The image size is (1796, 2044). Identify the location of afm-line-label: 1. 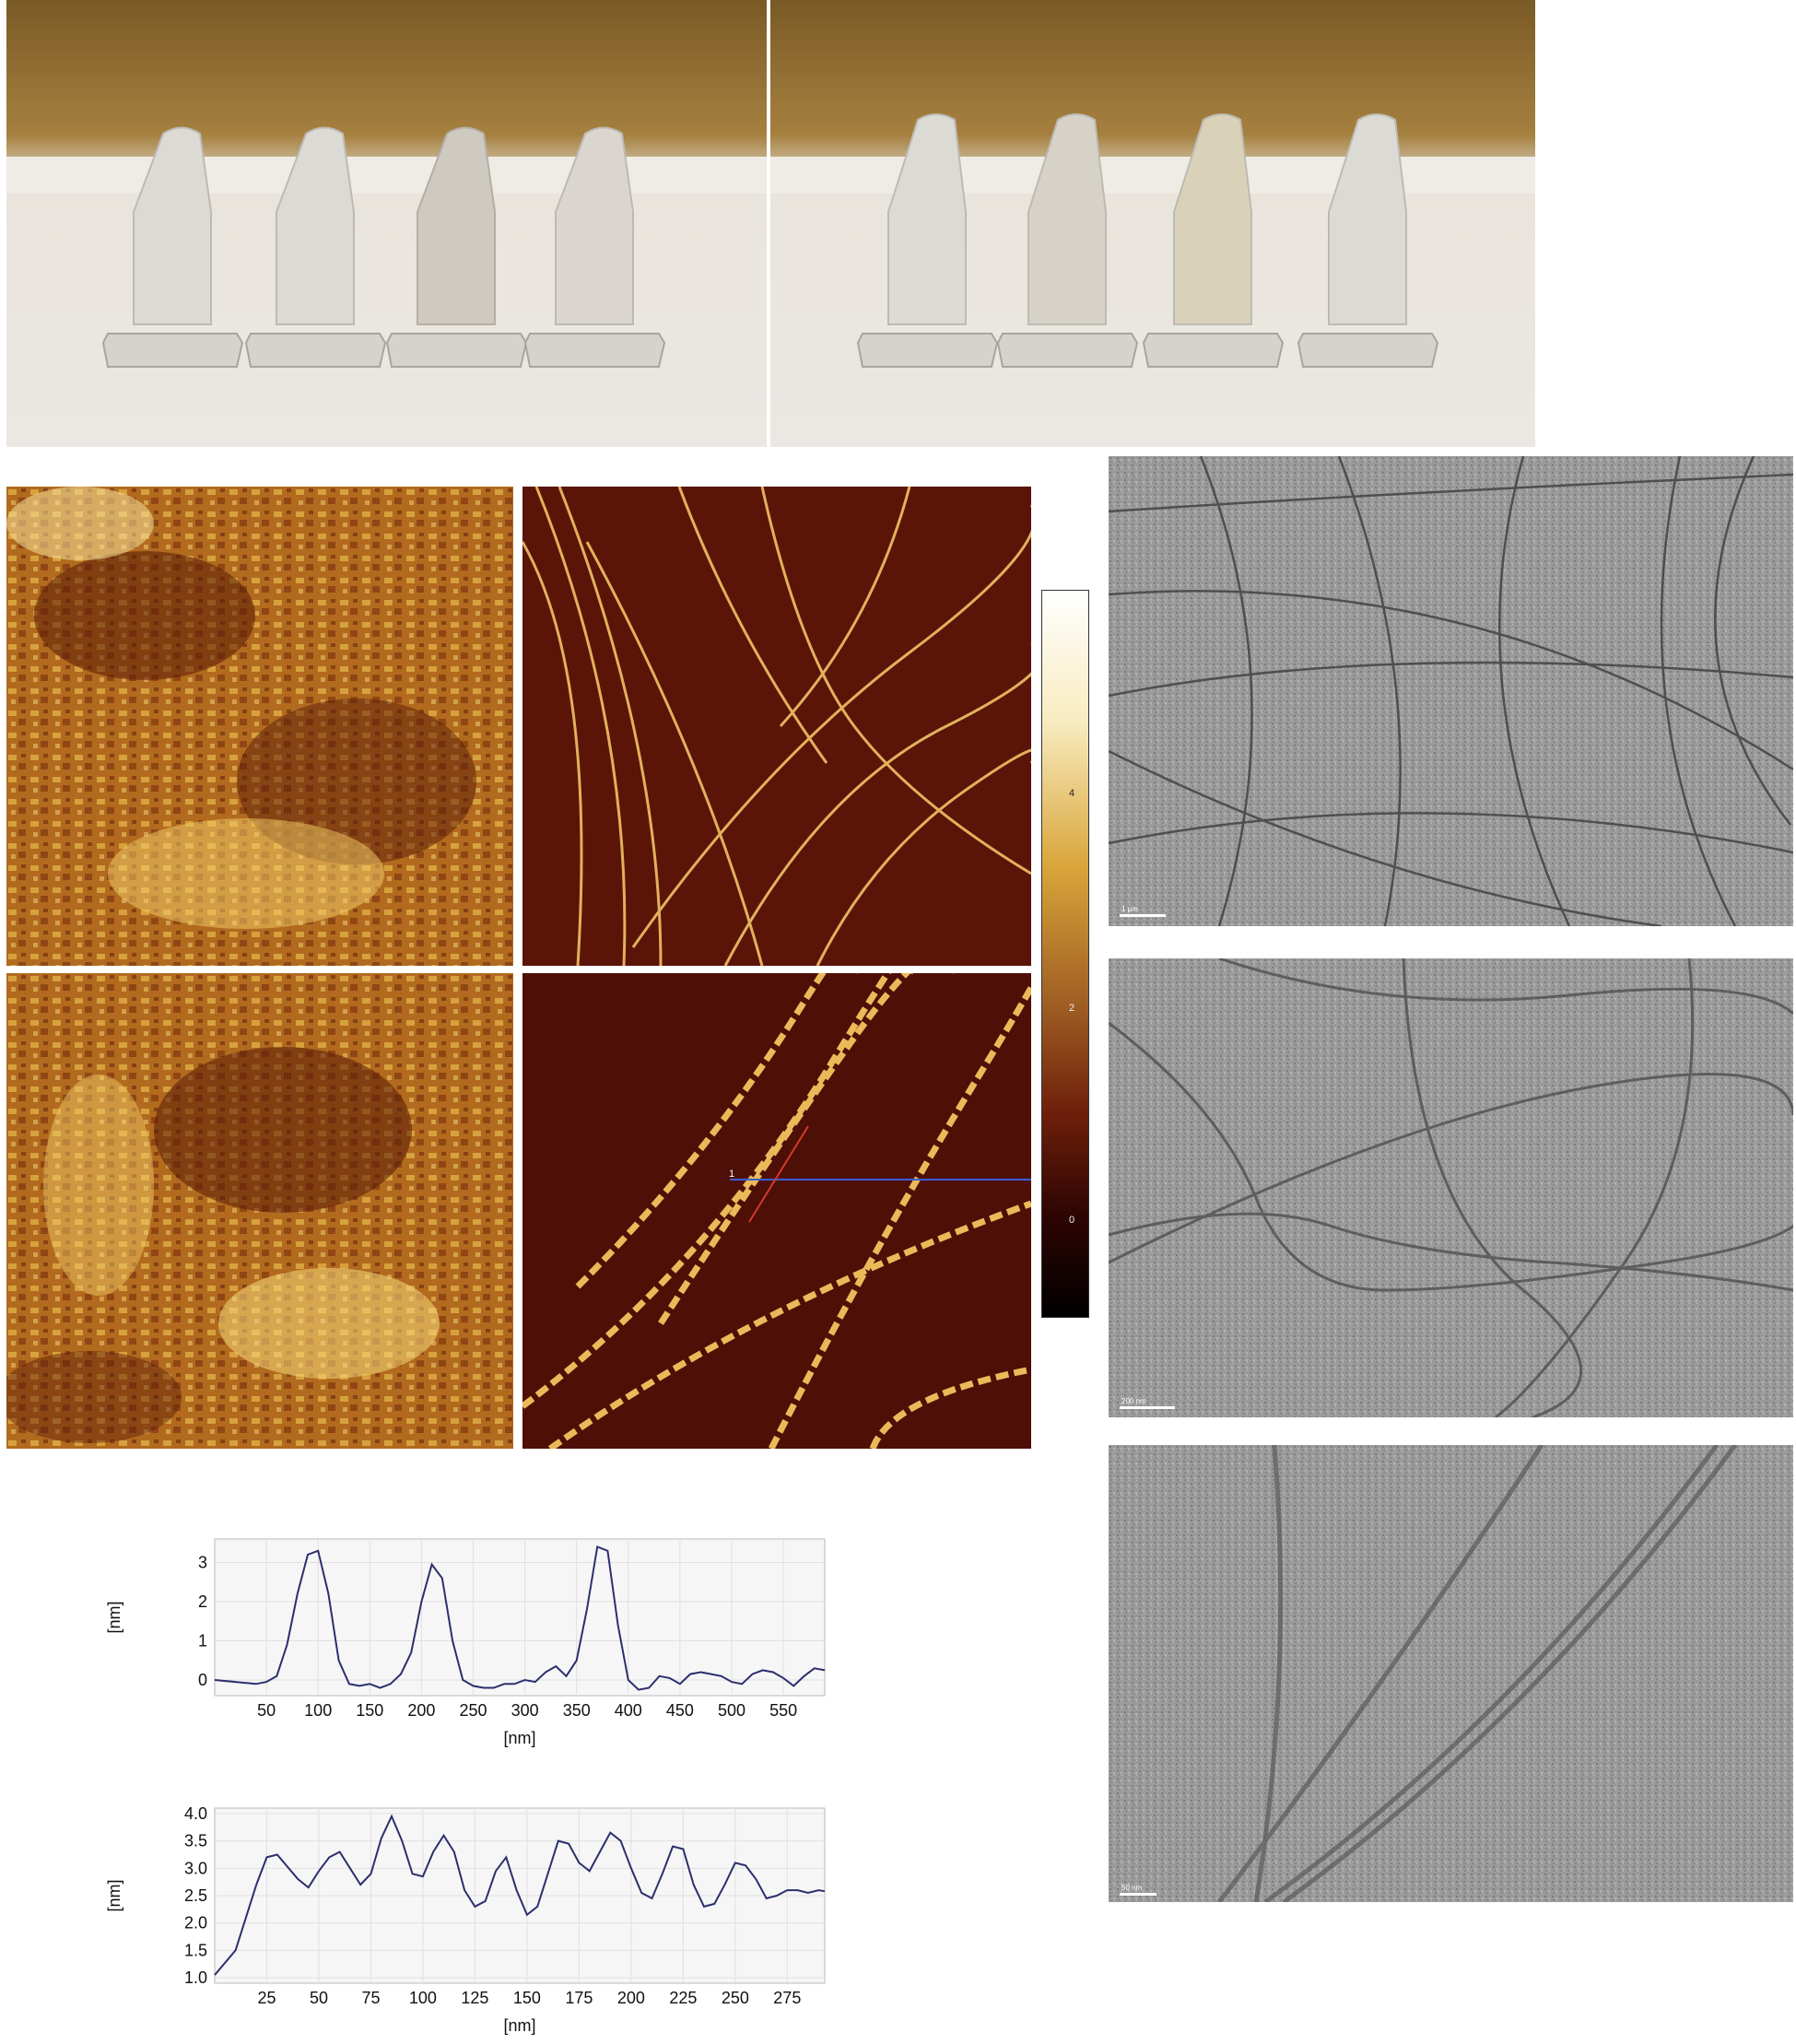
(731, 1174).